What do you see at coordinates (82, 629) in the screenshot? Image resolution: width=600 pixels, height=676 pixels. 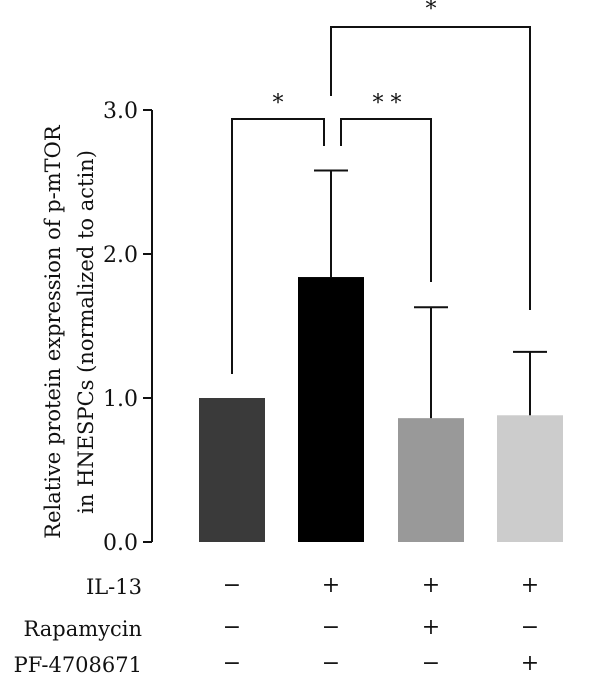 I see `condition-label: Rapamycin` at bounding box center [82, 629].